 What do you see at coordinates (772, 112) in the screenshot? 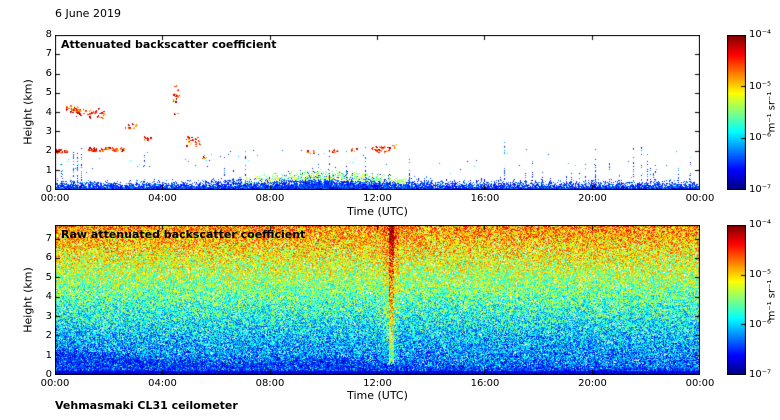
I see `colorbar-unit-top: m⁻¹ sr⁻¹` at bounding box center [772, 112].